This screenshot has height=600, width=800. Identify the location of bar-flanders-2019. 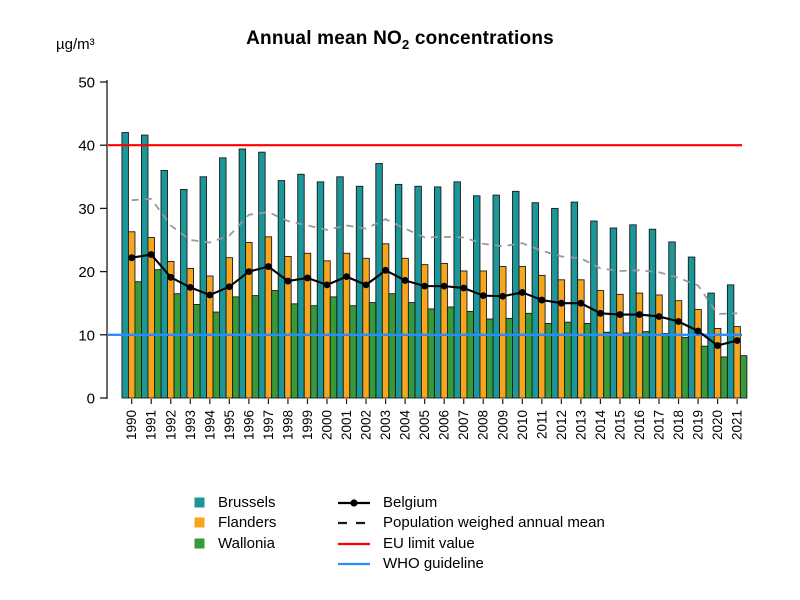
(698, 354).